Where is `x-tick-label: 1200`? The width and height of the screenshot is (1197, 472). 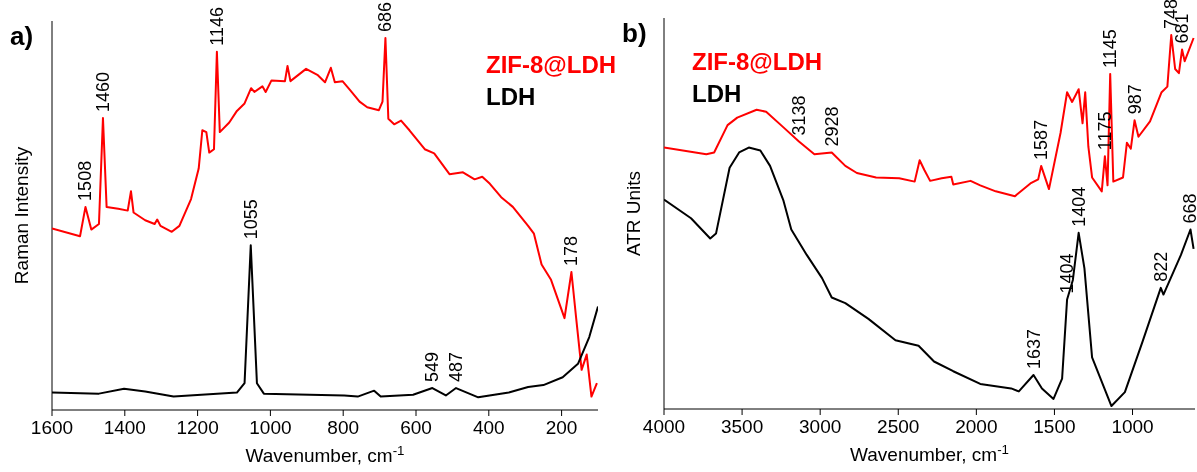
x-tick-label: 1200 is located at coordinates (197, 427).